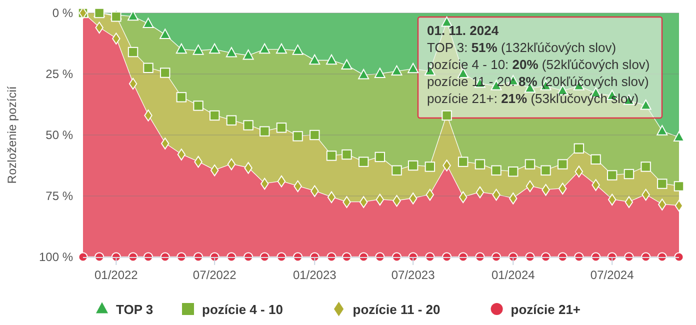 This screenshot has width=696, height=325. What do you see at coordinates (135, 309) in the screenshot?
I see `legend-label: TOP 3` at bounding box center [135, 309].